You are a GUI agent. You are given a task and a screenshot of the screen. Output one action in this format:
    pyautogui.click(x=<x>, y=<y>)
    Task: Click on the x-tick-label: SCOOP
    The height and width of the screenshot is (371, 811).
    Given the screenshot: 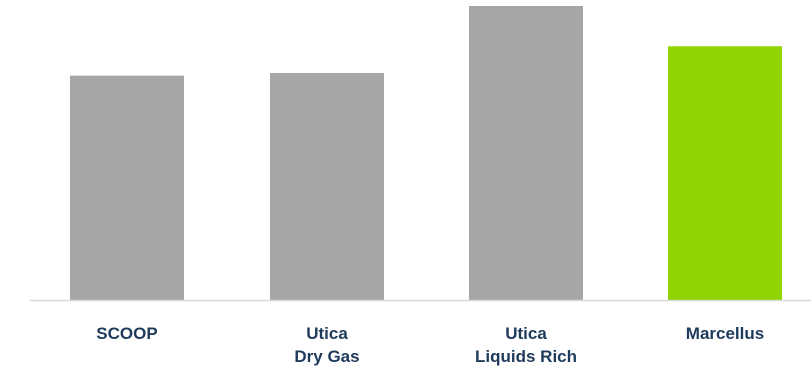 What is the action you would take?
    pyautogui.click(x=126, y=333)
    